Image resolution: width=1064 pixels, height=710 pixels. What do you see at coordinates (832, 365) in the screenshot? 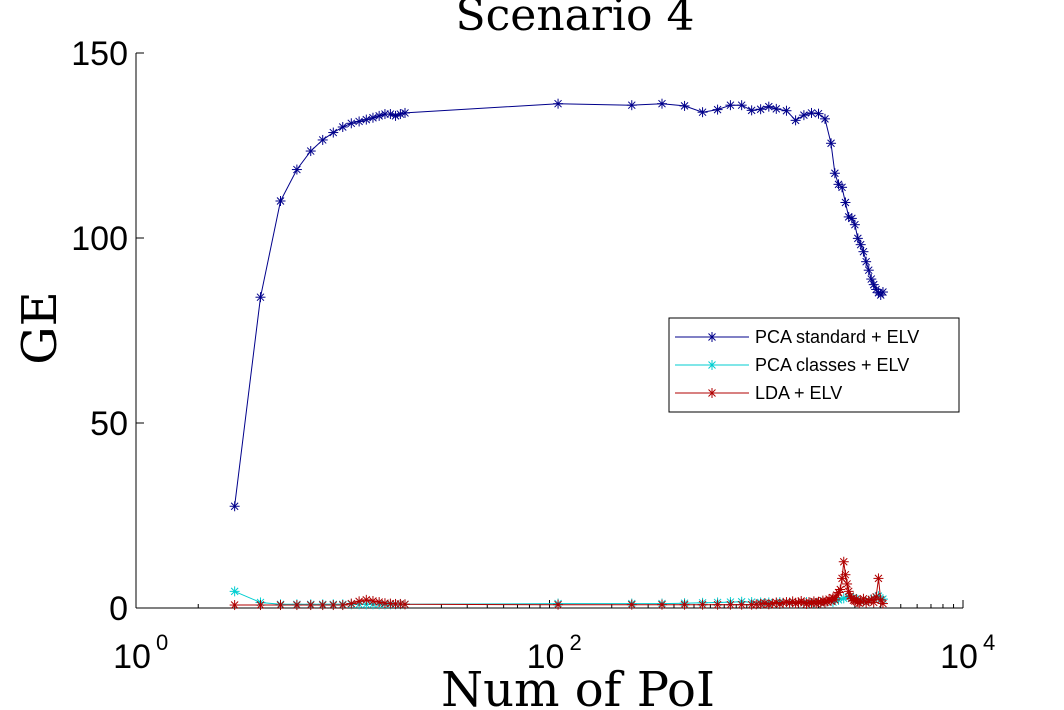
I see `legend-entry: PCA classes + ELV` at bounding box center [832, 365].